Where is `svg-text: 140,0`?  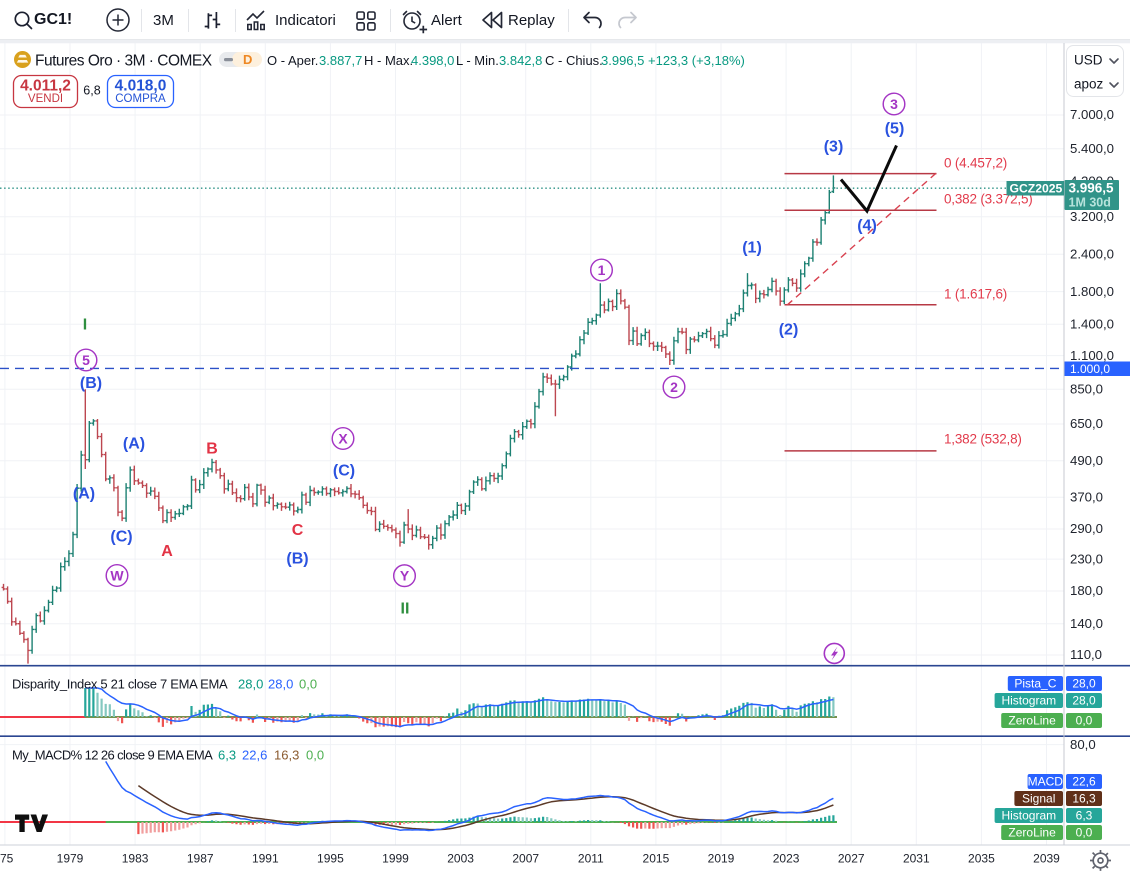
svg-text: 140,0 is located at coordinates (1086, 623).